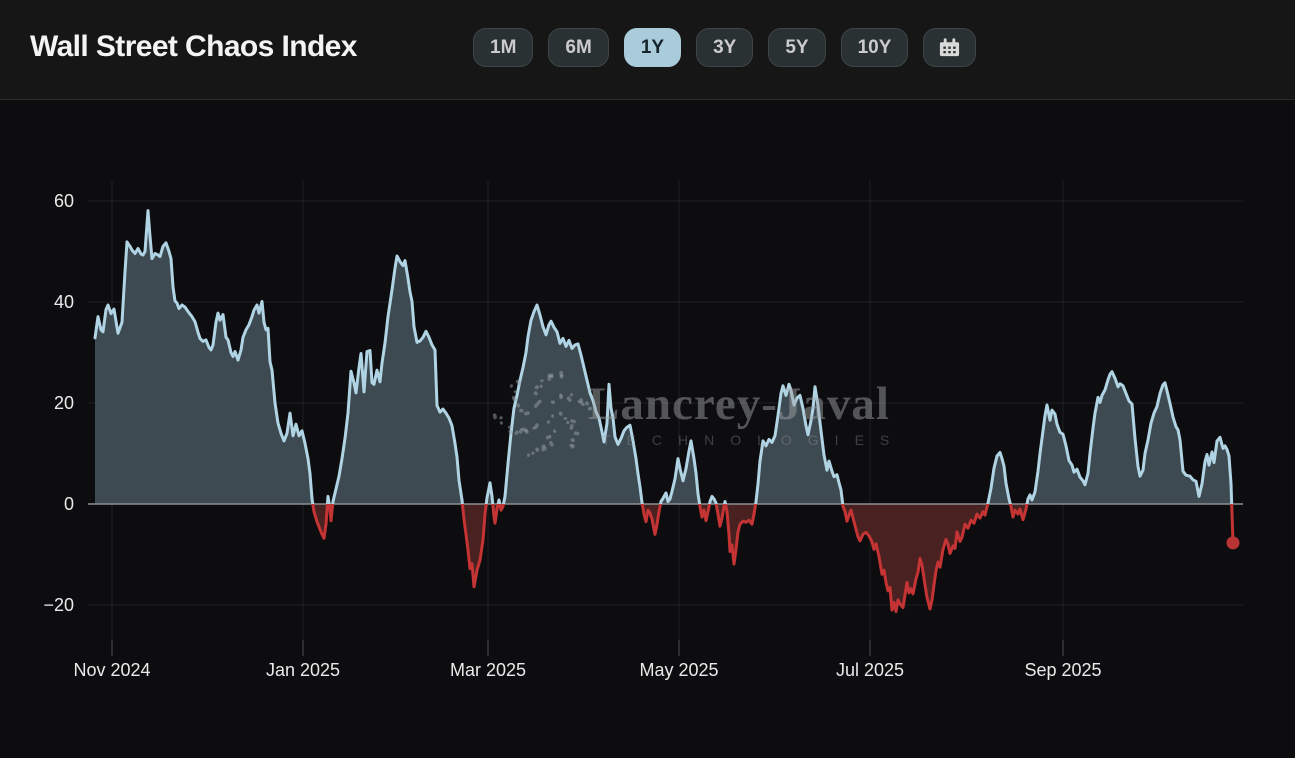 The image size is (1295, 758). I want to click on page-title: Wall Street Chaos Index, so click(193, 46).